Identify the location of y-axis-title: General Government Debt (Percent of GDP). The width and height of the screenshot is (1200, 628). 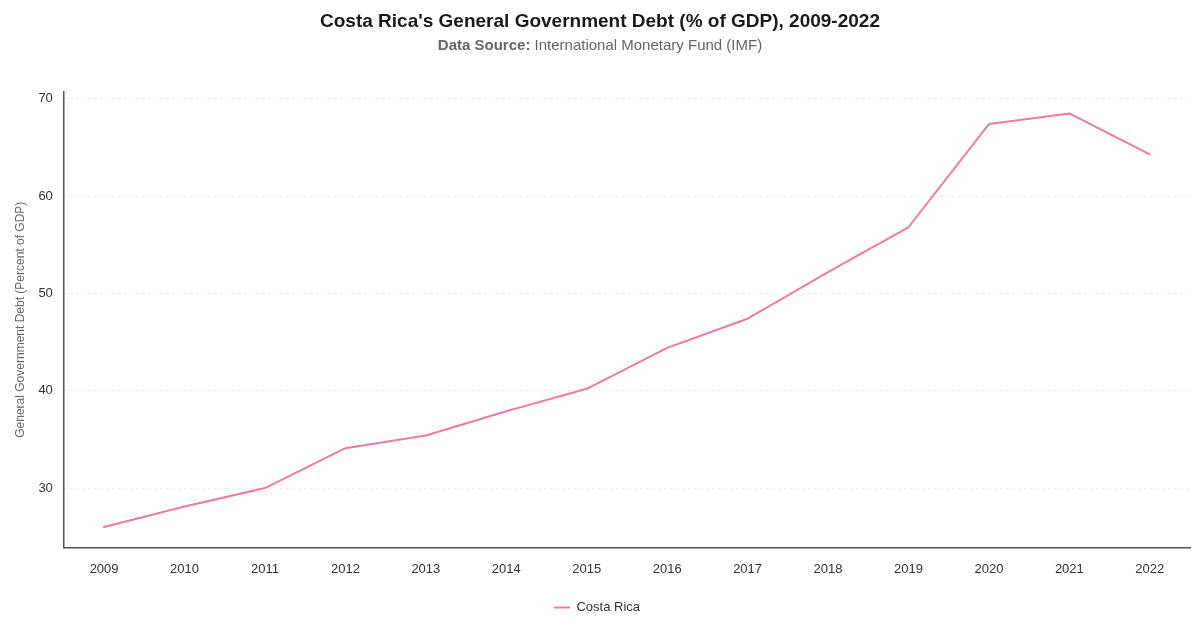
(19, 319).